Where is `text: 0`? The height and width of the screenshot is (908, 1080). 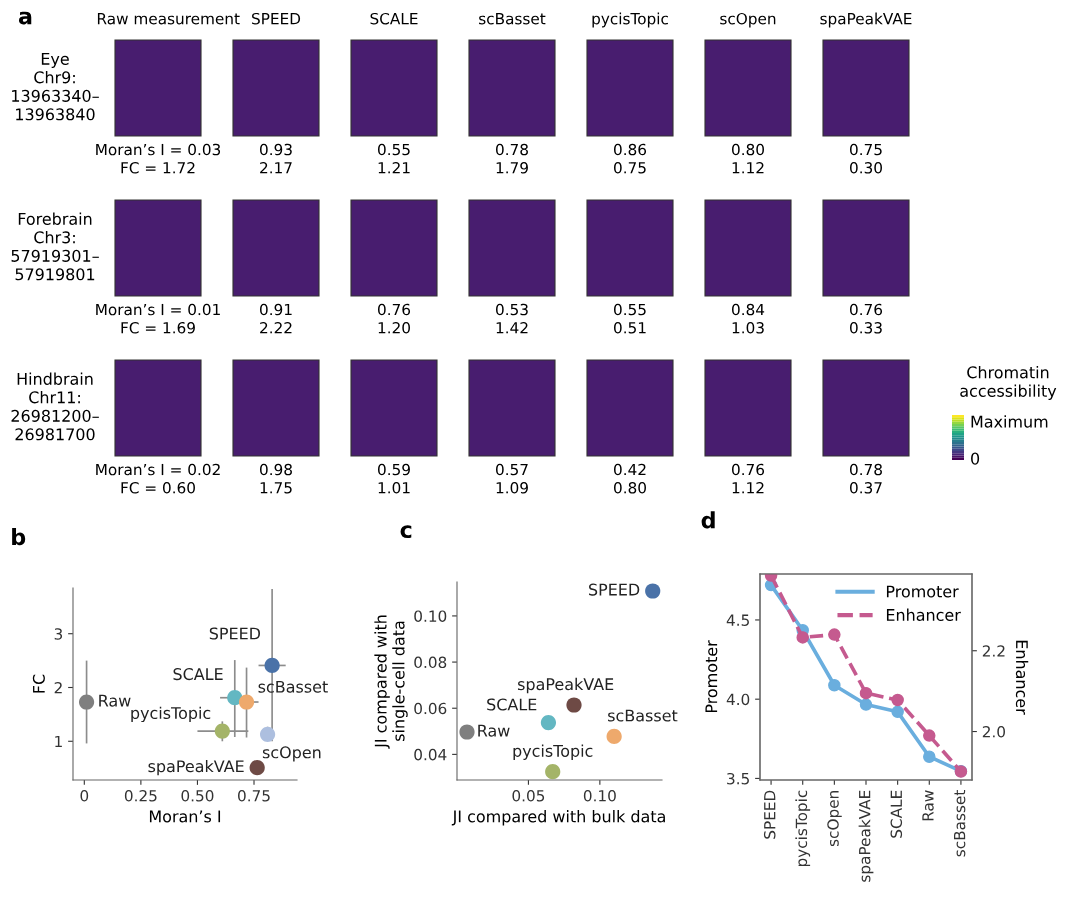 text: 0 is located at coordinates (975, 458).